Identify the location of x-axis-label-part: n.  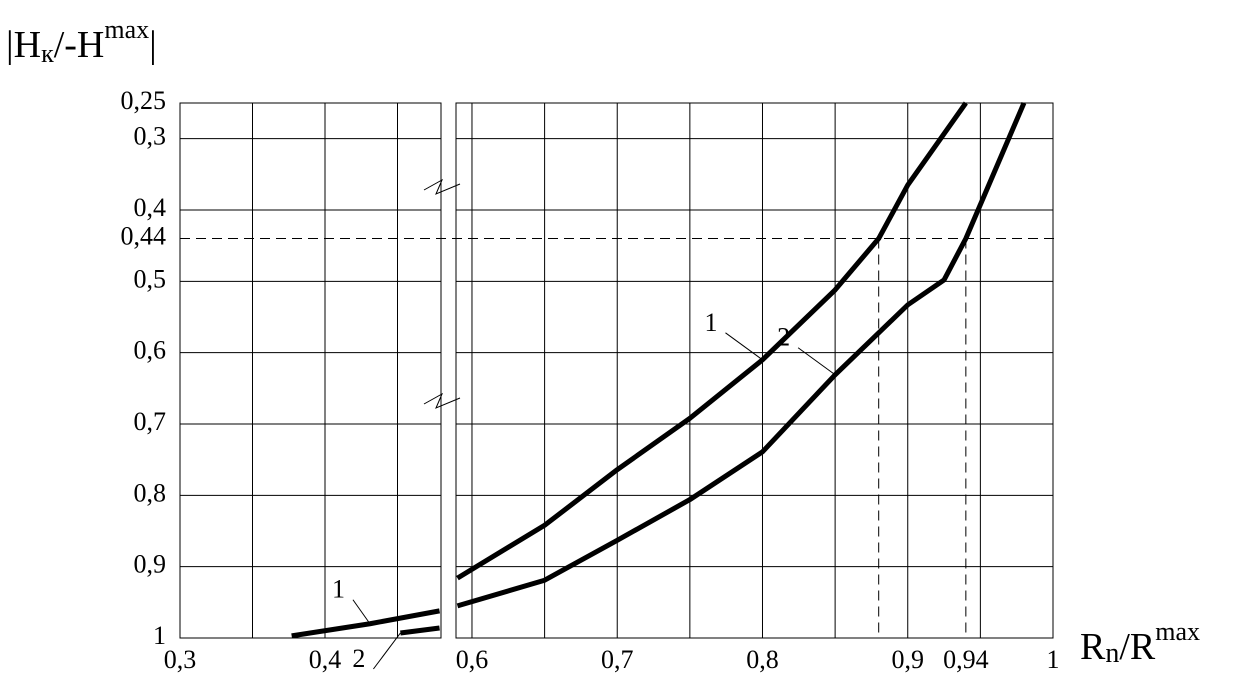
(1112, 653).